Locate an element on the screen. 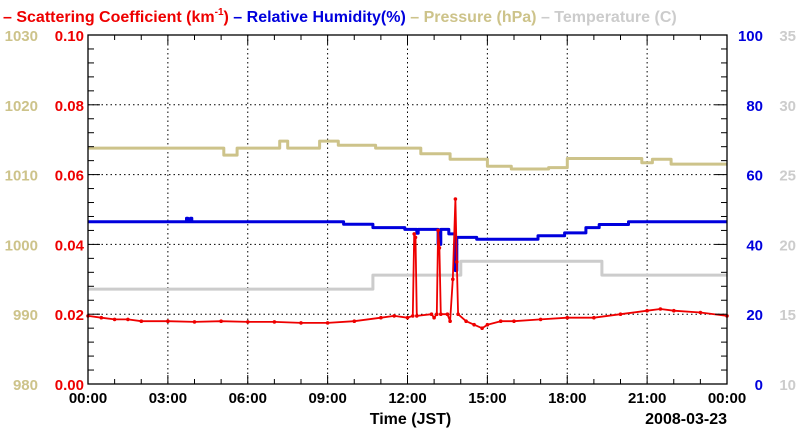 This screenshot has width=800, height=434. pressure-tick-label: 990 is located at coordinates (25, 315).